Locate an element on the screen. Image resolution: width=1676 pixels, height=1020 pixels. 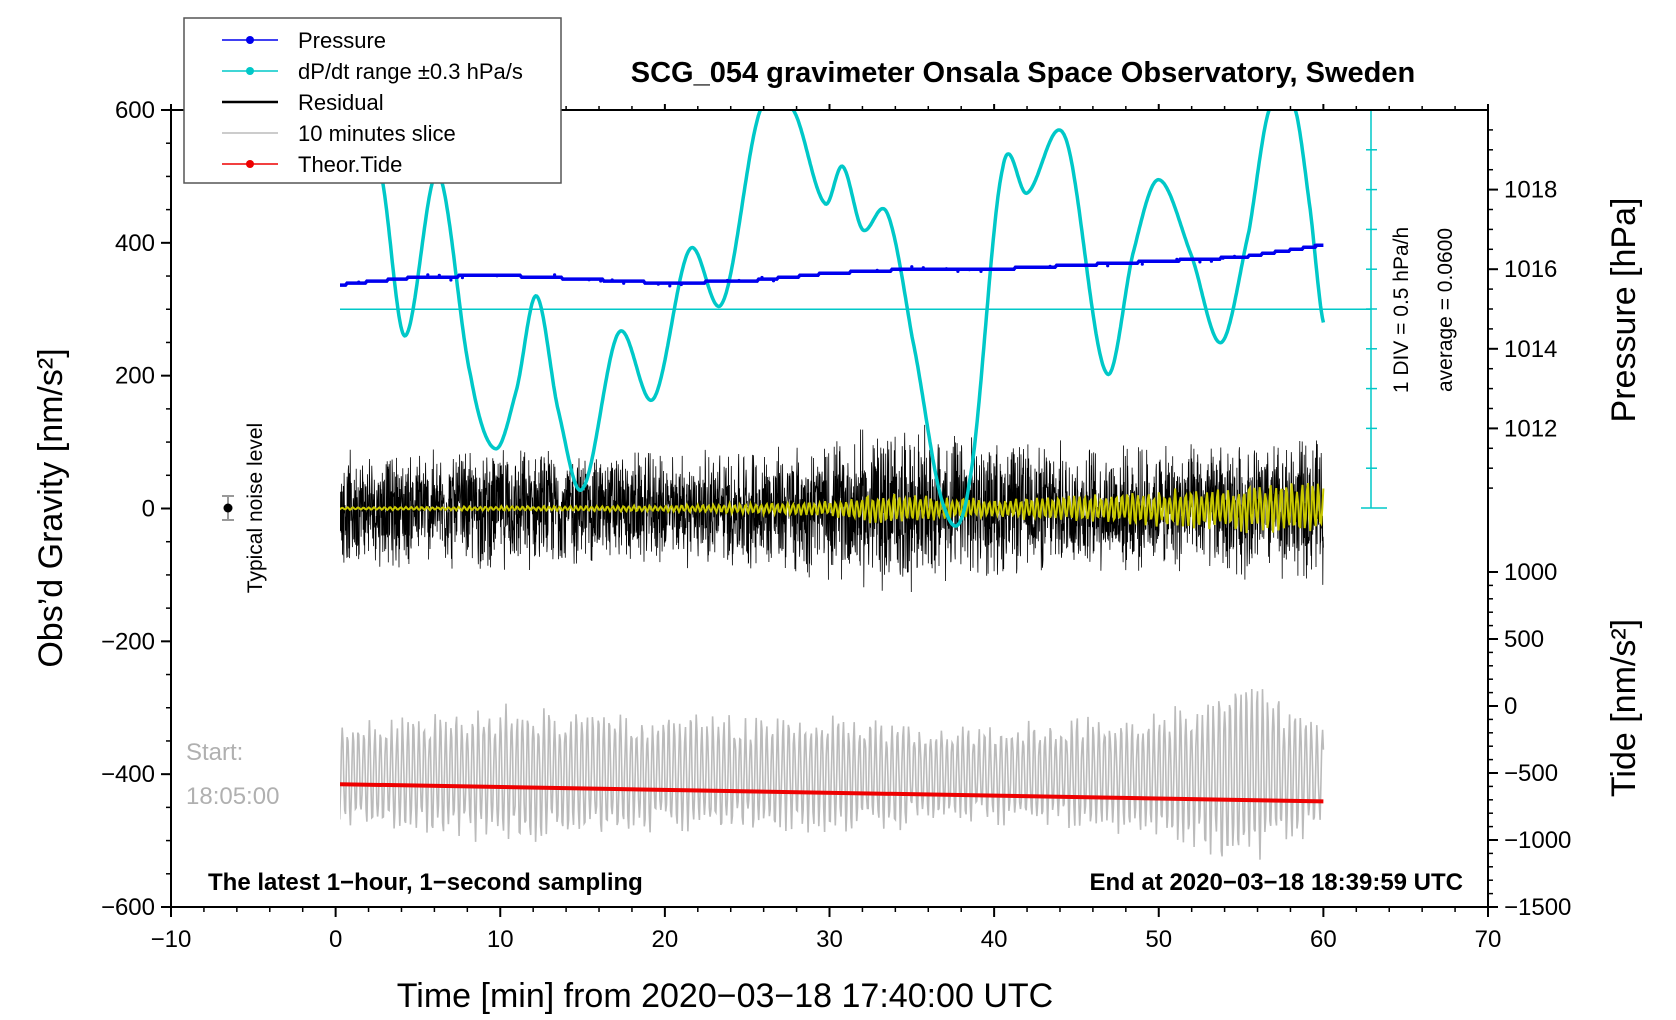
y-axis-label-tide: Tide [nm/s²] is located at coordinates (1624, 708).